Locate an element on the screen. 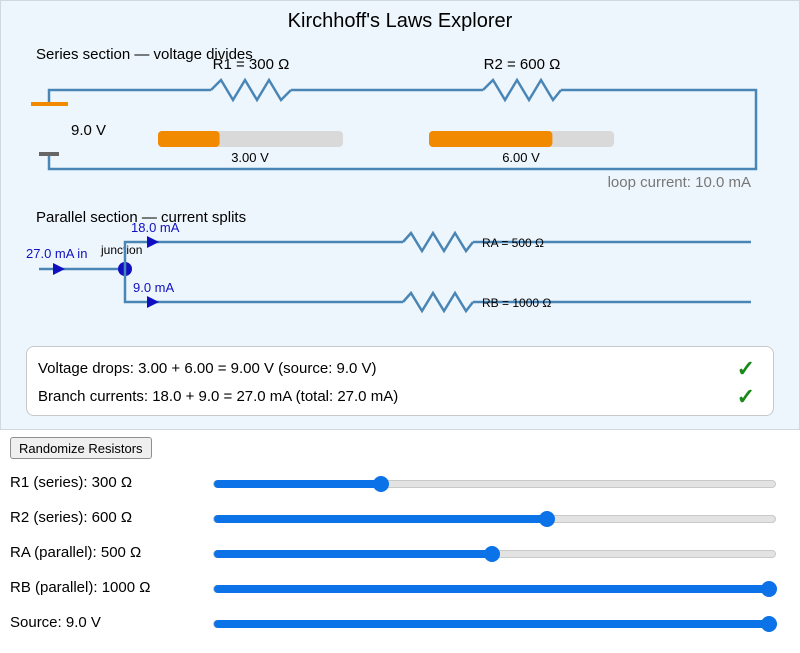 Image resolution: width=800 pixels, height=653 pixels. input-current-arrow is located at coordinates (59, 269).